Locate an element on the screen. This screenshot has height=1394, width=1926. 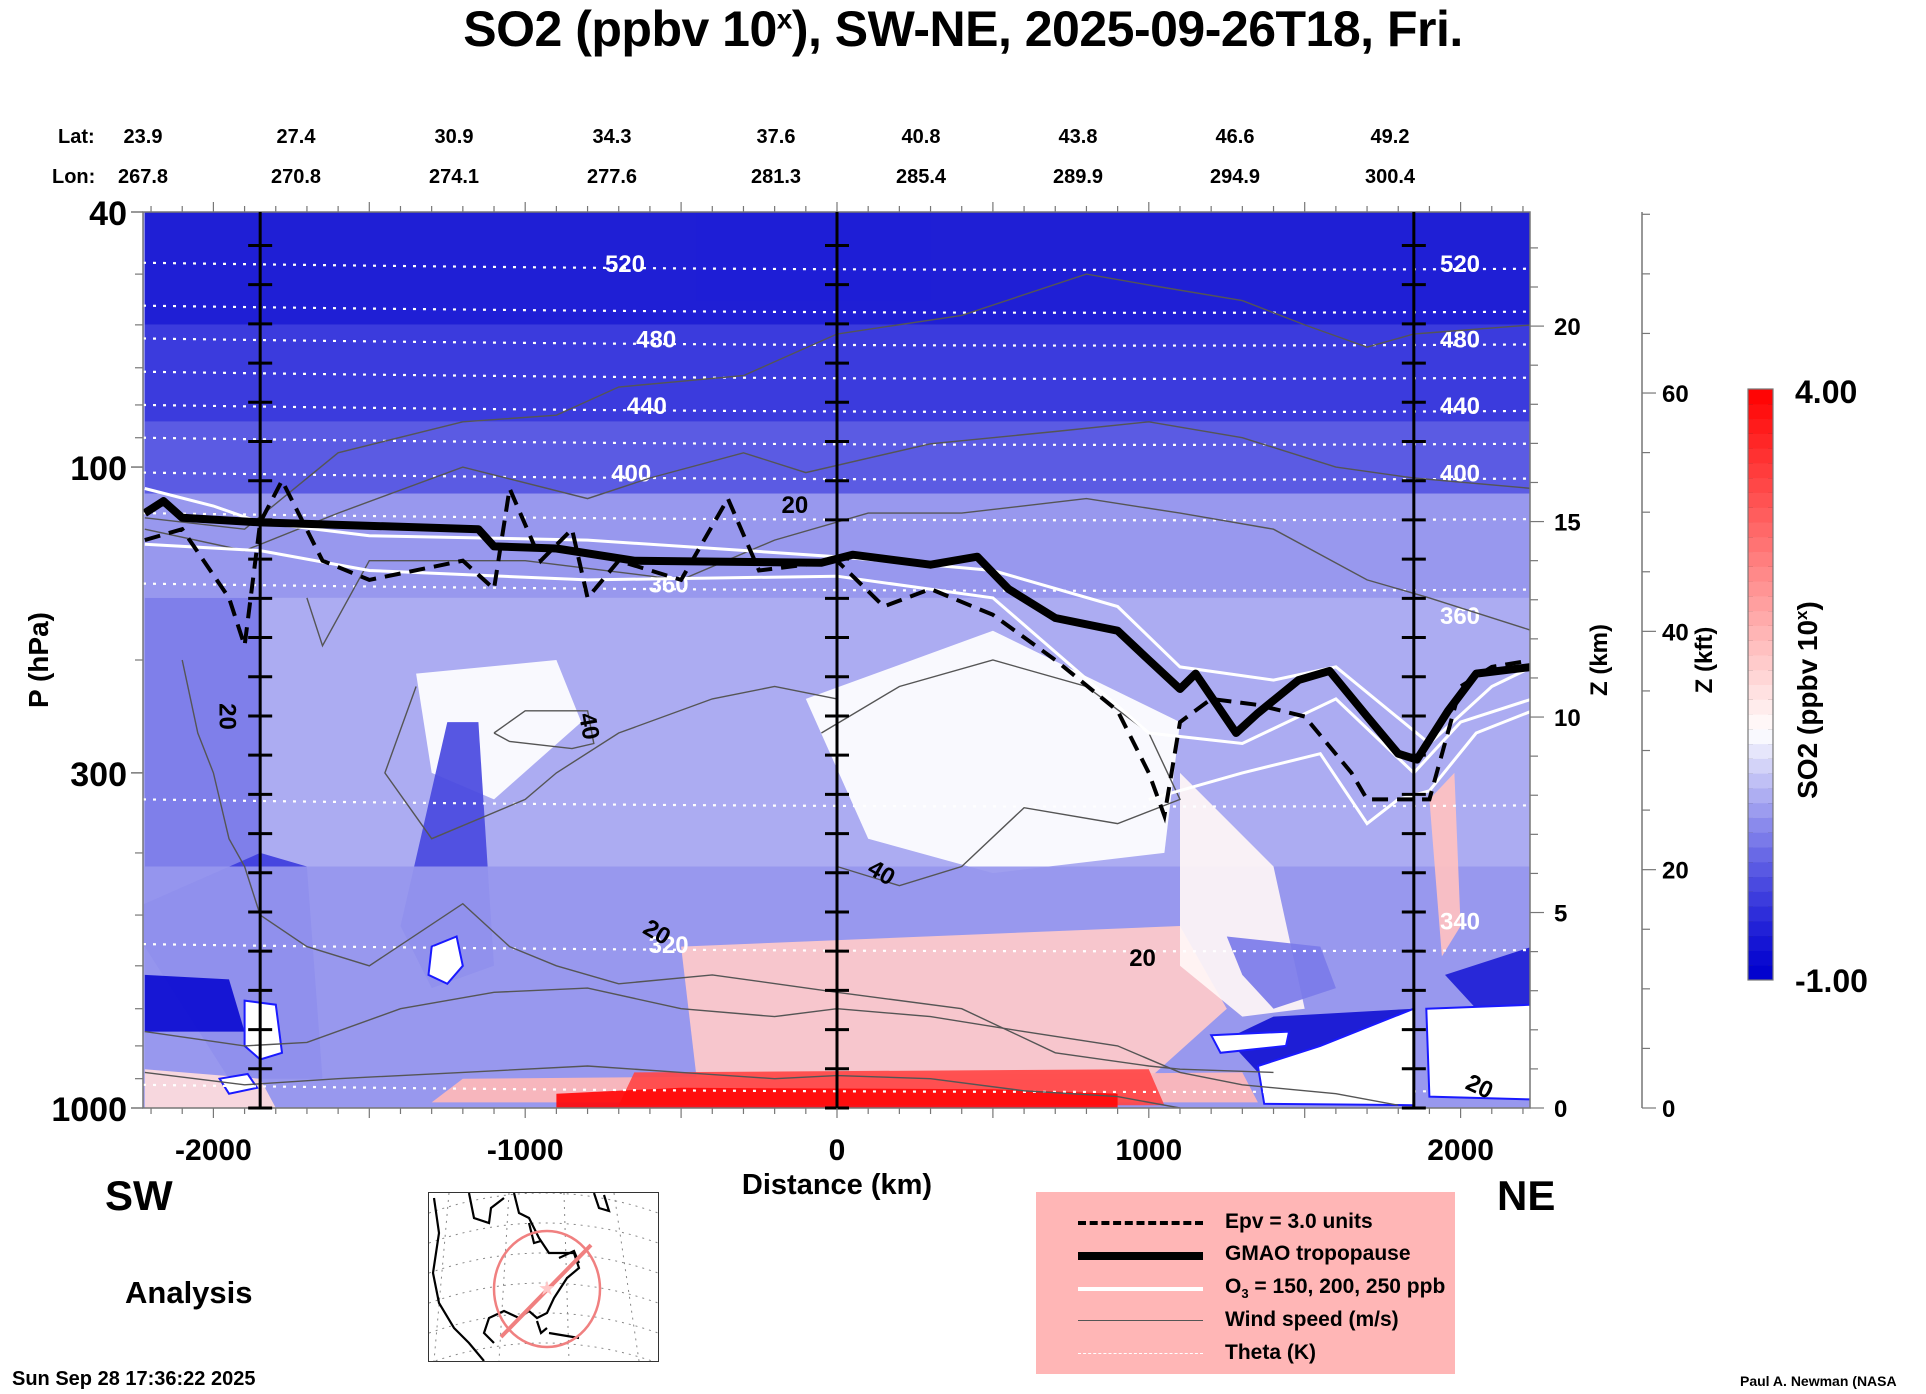
x-tick-label: 0 is located at coordinates (837, 1150).